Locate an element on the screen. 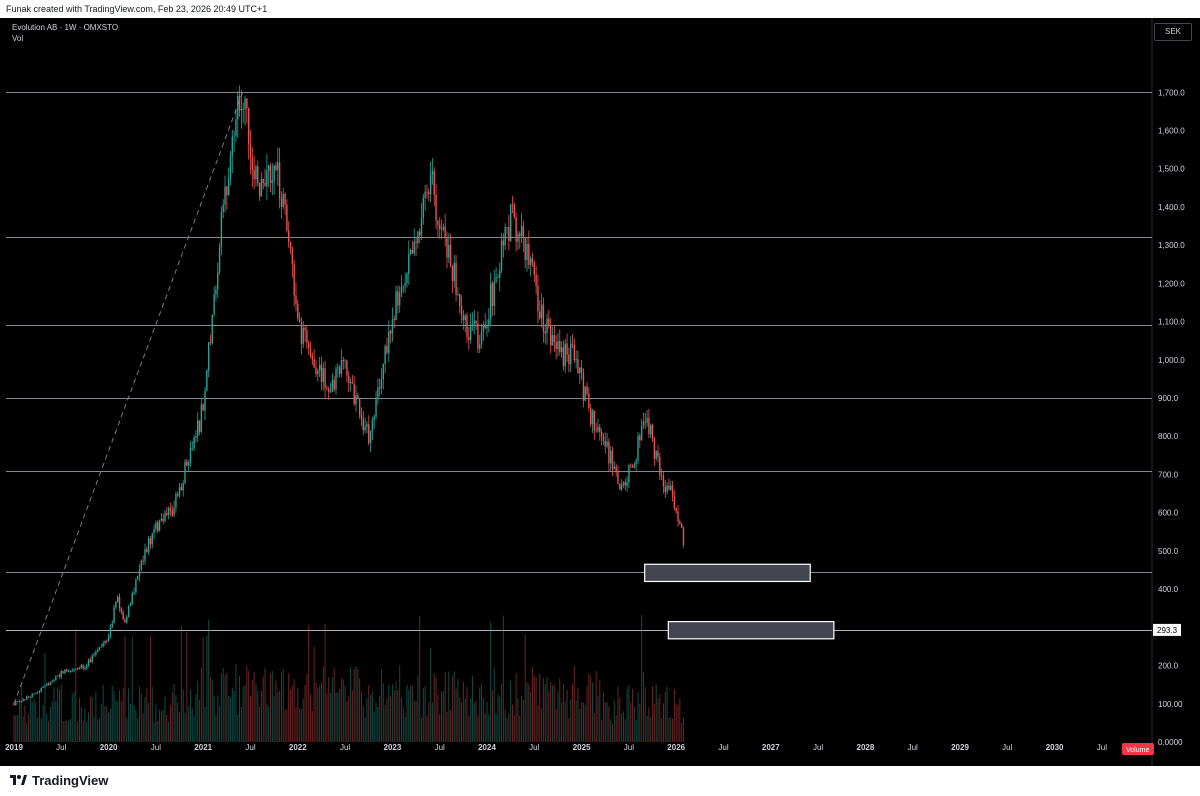 This screenshot has height=796, width=1200. tradingview-logo: TradingView is located at coordinates (58, 780).